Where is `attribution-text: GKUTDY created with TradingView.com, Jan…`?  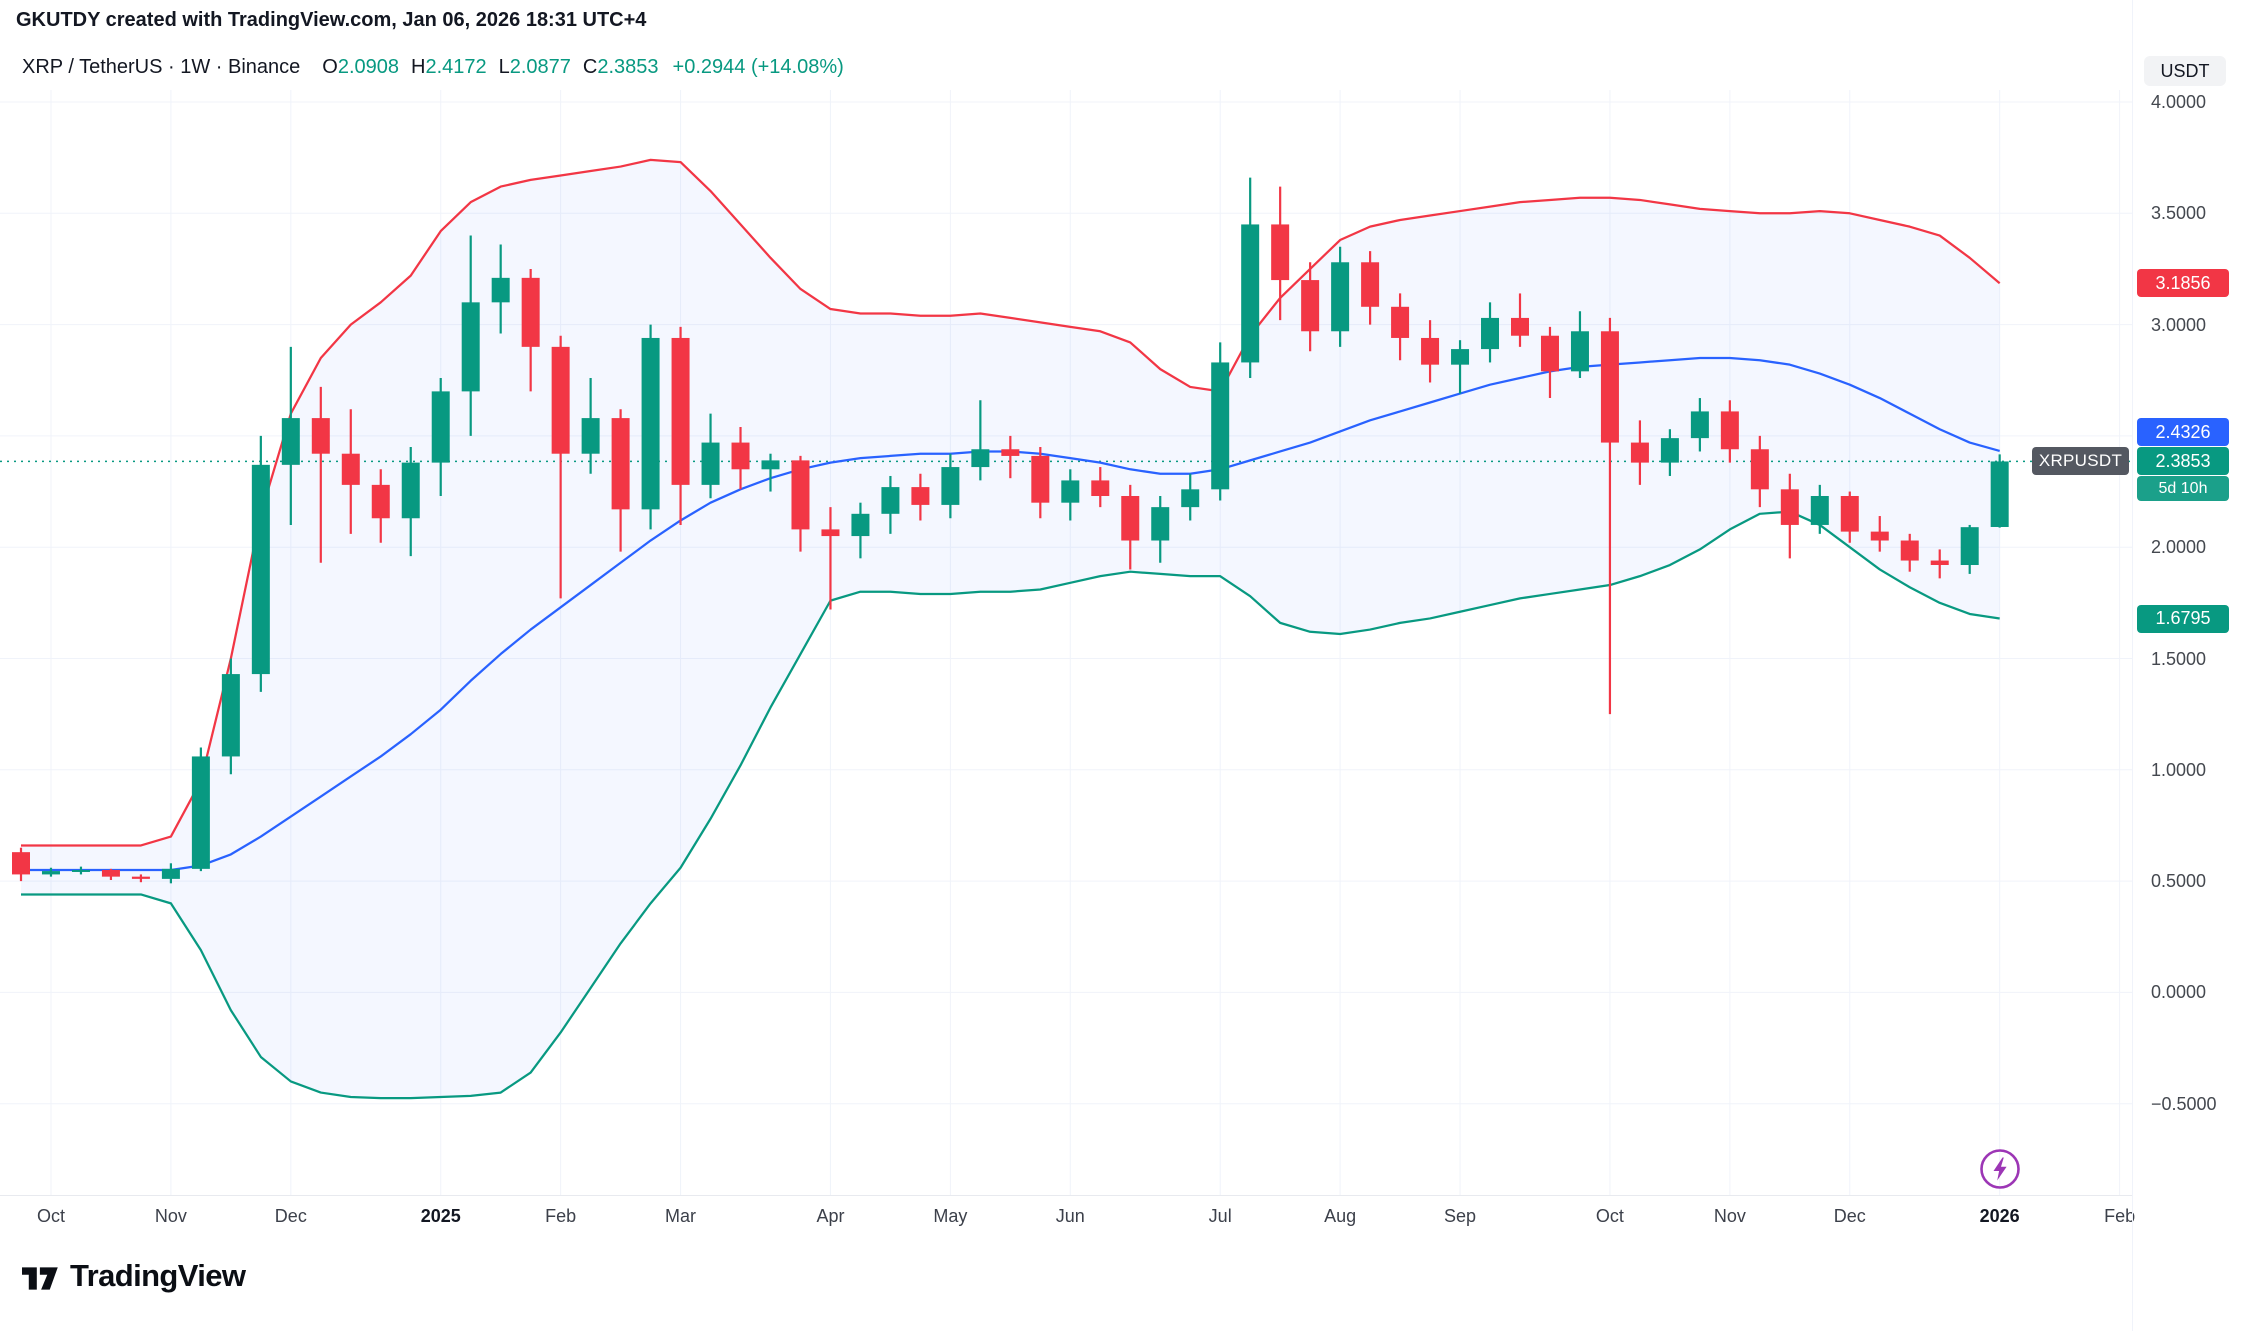 attribution-text: GKUTDY created with TradingView.com, Jan… is located at coordinates (331, 20).